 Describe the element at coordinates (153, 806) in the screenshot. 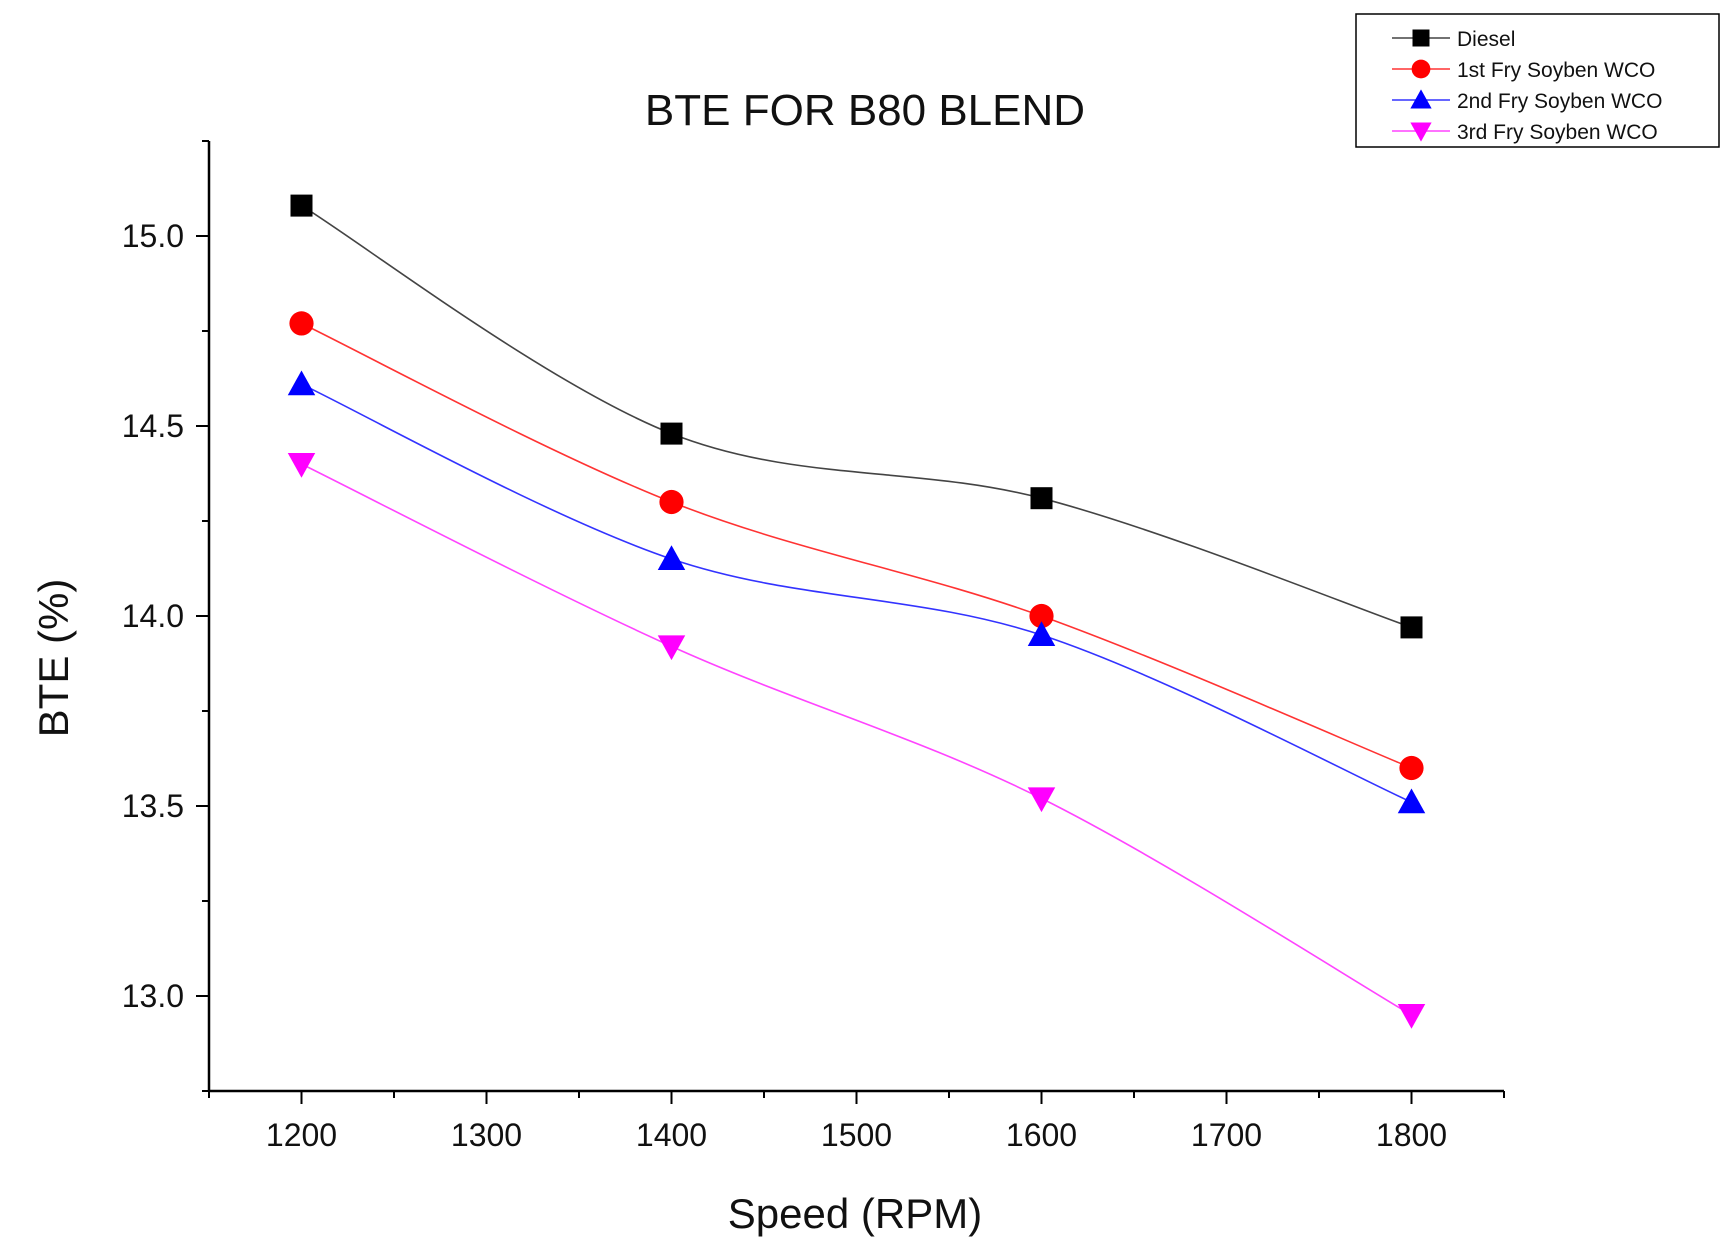

I see `y-tick-label: 13.5` at that location.